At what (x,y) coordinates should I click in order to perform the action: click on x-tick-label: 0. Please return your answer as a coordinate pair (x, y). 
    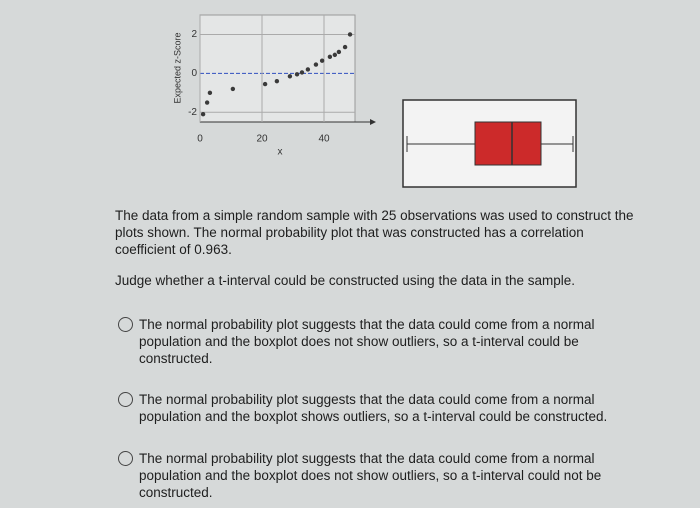
    Looking at the image, I should click on (200, 139).